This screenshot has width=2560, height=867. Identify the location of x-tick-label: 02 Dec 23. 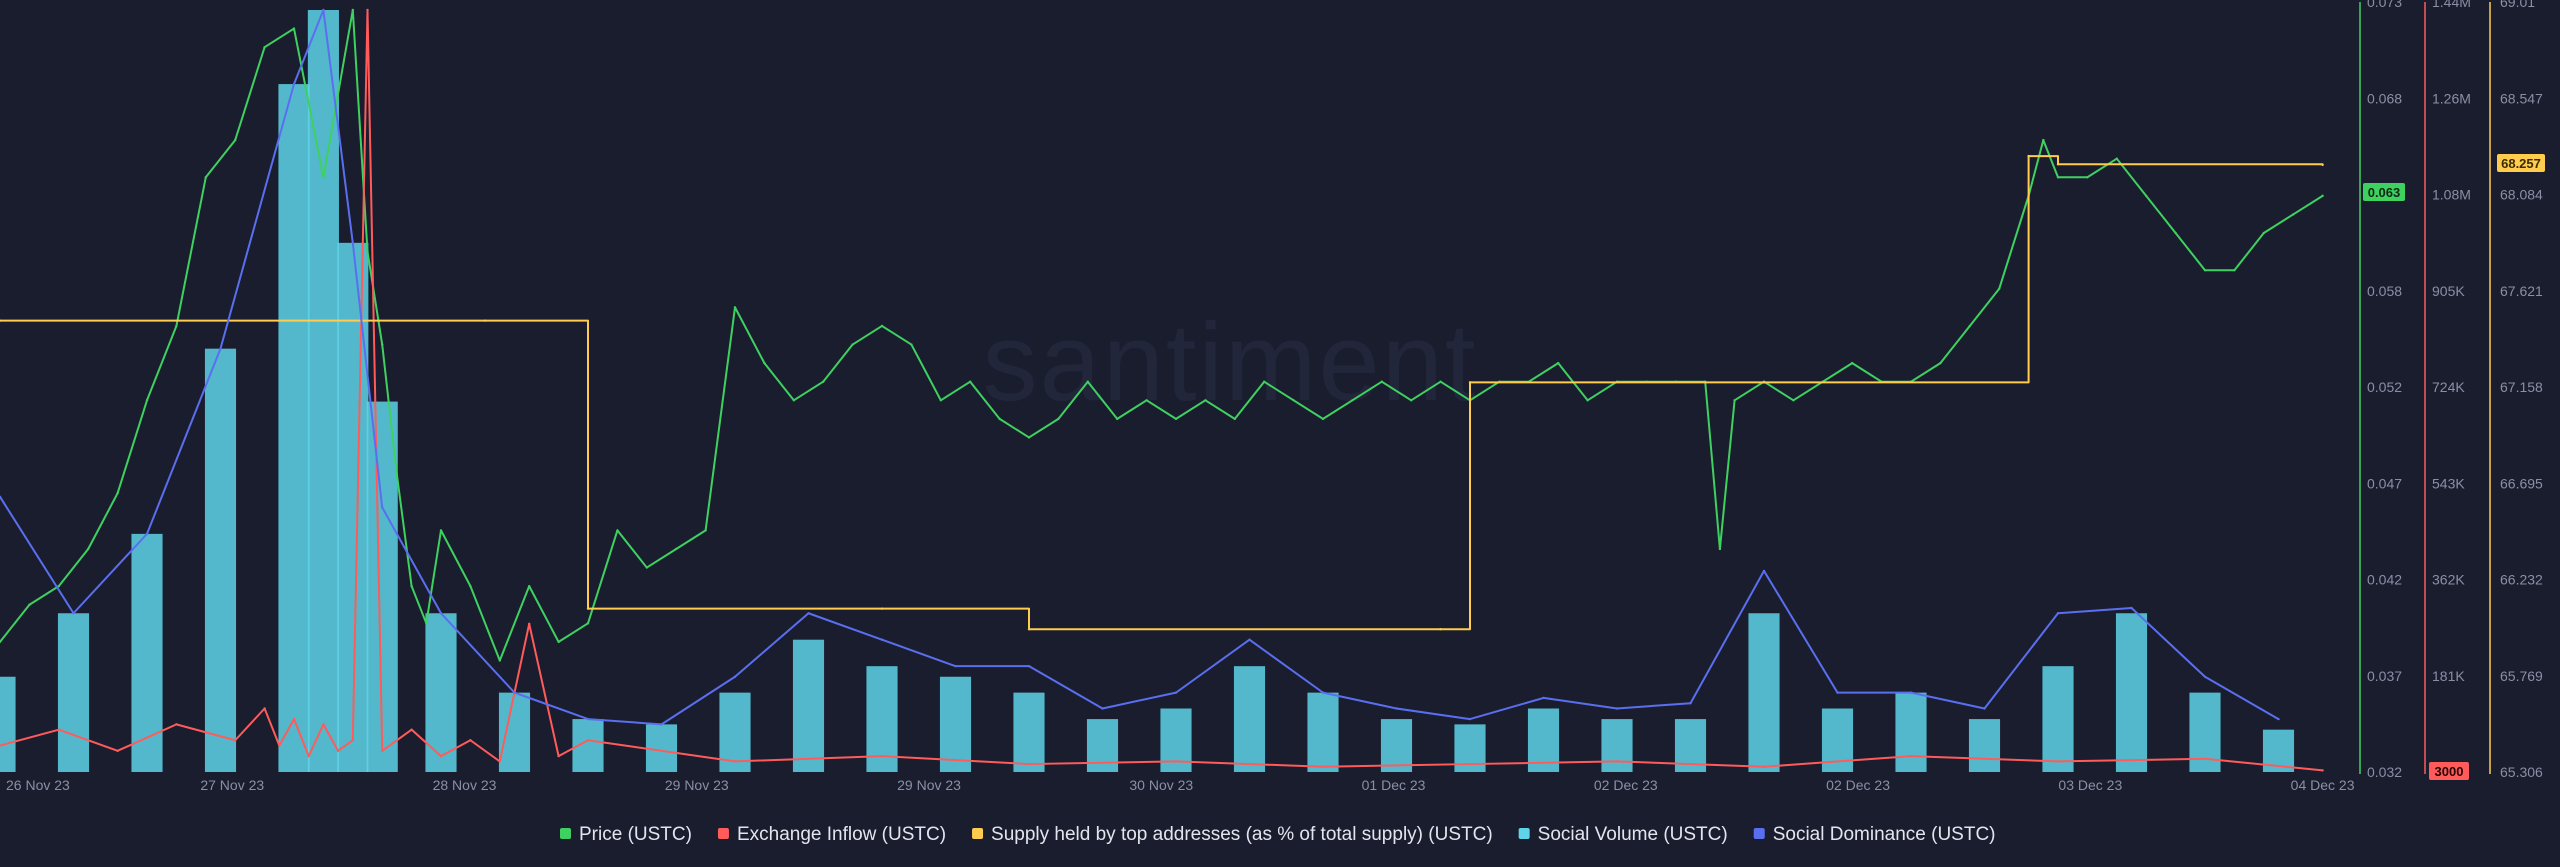
(1626, 785).